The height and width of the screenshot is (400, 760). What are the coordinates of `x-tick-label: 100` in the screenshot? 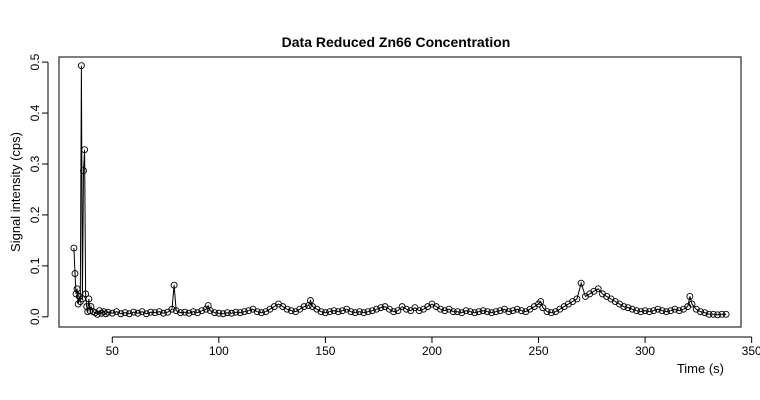 It's located at (219, 351).